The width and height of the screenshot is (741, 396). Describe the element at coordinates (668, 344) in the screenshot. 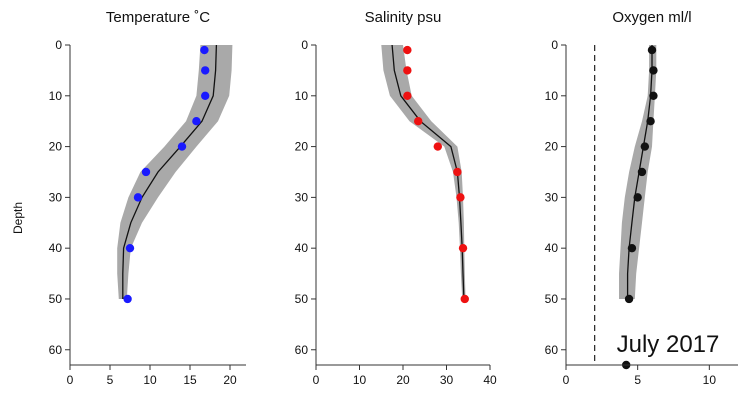

I see `annotation-label: July 2017` at that location.